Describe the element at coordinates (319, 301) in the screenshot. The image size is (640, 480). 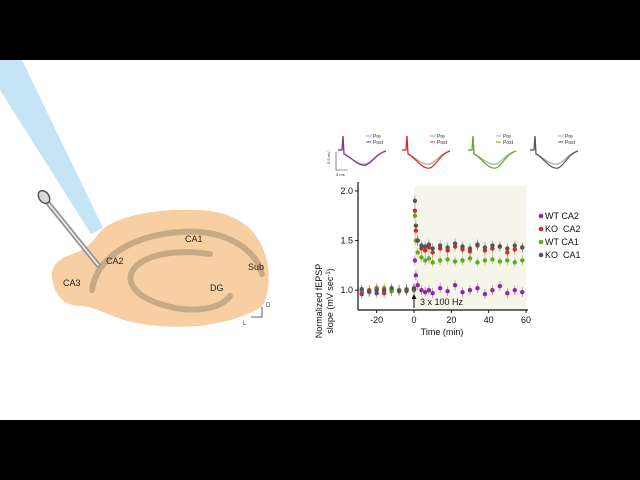
I see `y-axis-label-line1: Normalized fEPSP` at that location.